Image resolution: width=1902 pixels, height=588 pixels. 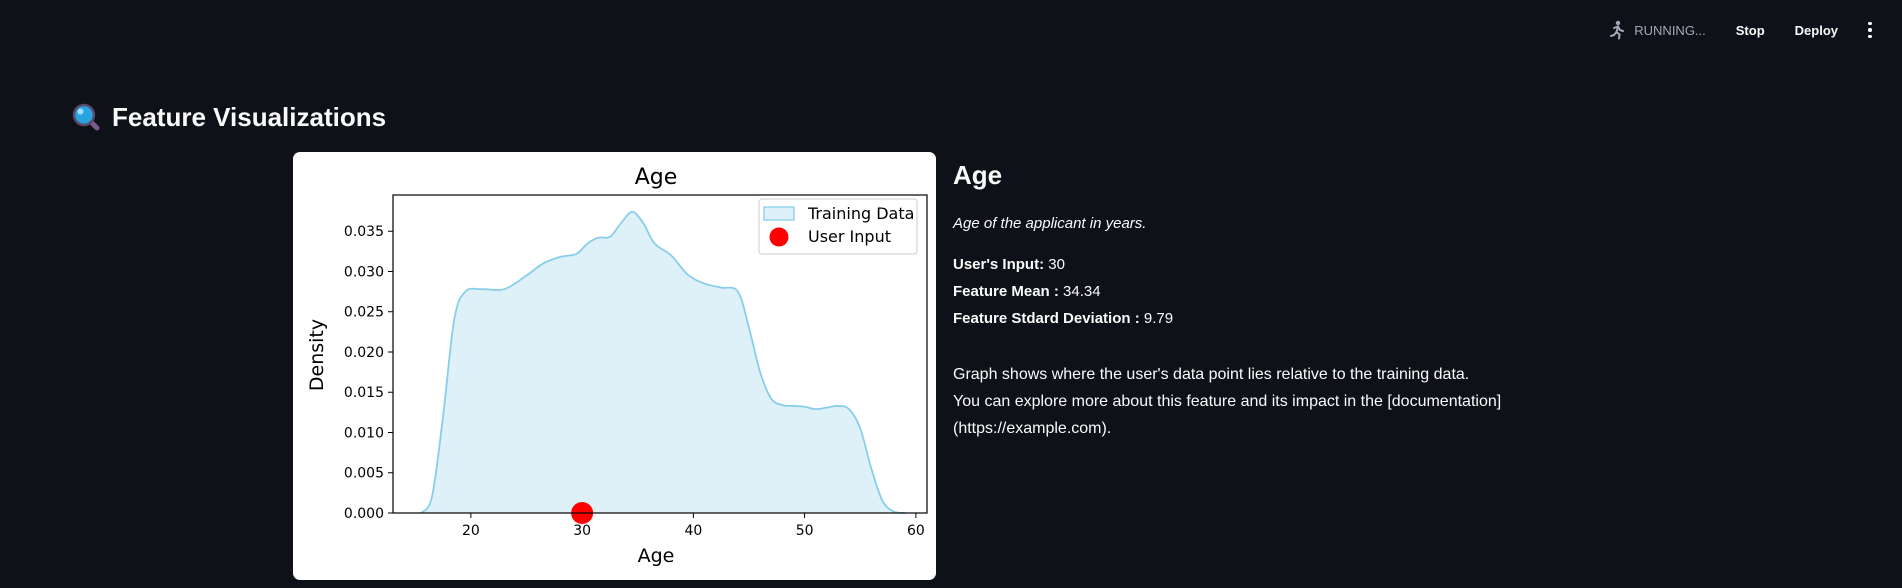 I want to click on chart-title: Age, so click(x=656, y=177).